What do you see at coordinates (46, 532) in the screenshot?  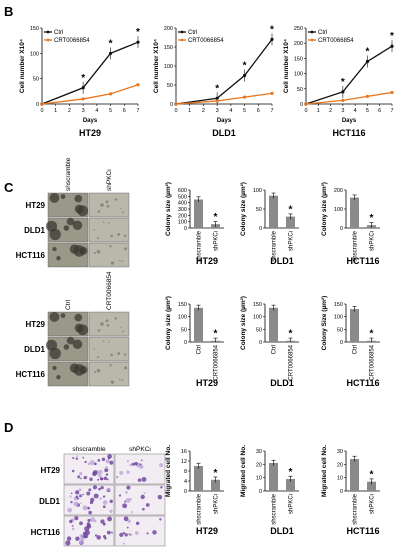 I see `row-label: HCT116` at bounding box center [46, 532].